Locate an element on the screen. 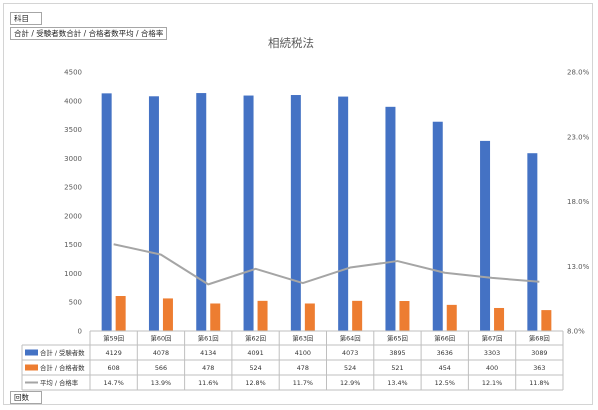  y2-axis-tick-label: 18.0% is located at coordinates (578, 202).